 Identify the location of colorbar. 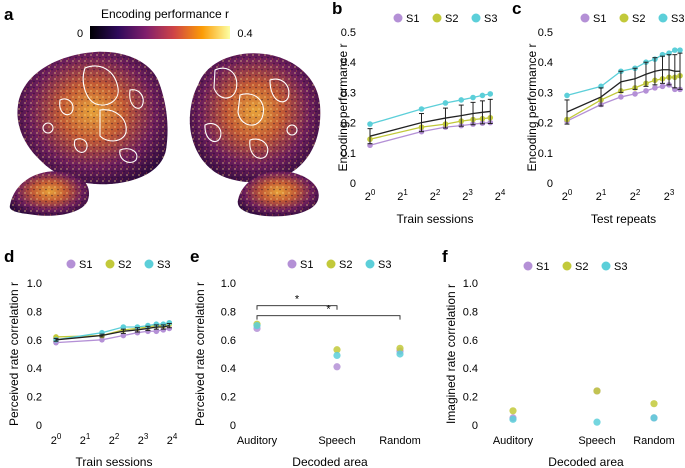
(160, 32).